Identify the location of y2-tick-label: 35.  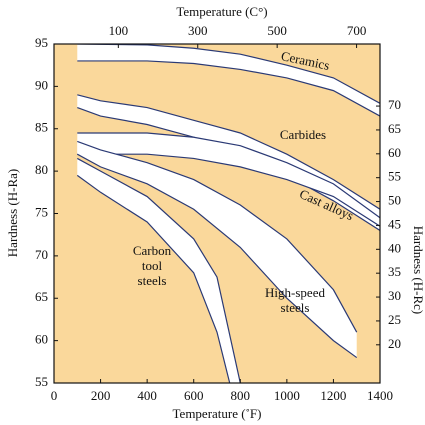
(394, 271).